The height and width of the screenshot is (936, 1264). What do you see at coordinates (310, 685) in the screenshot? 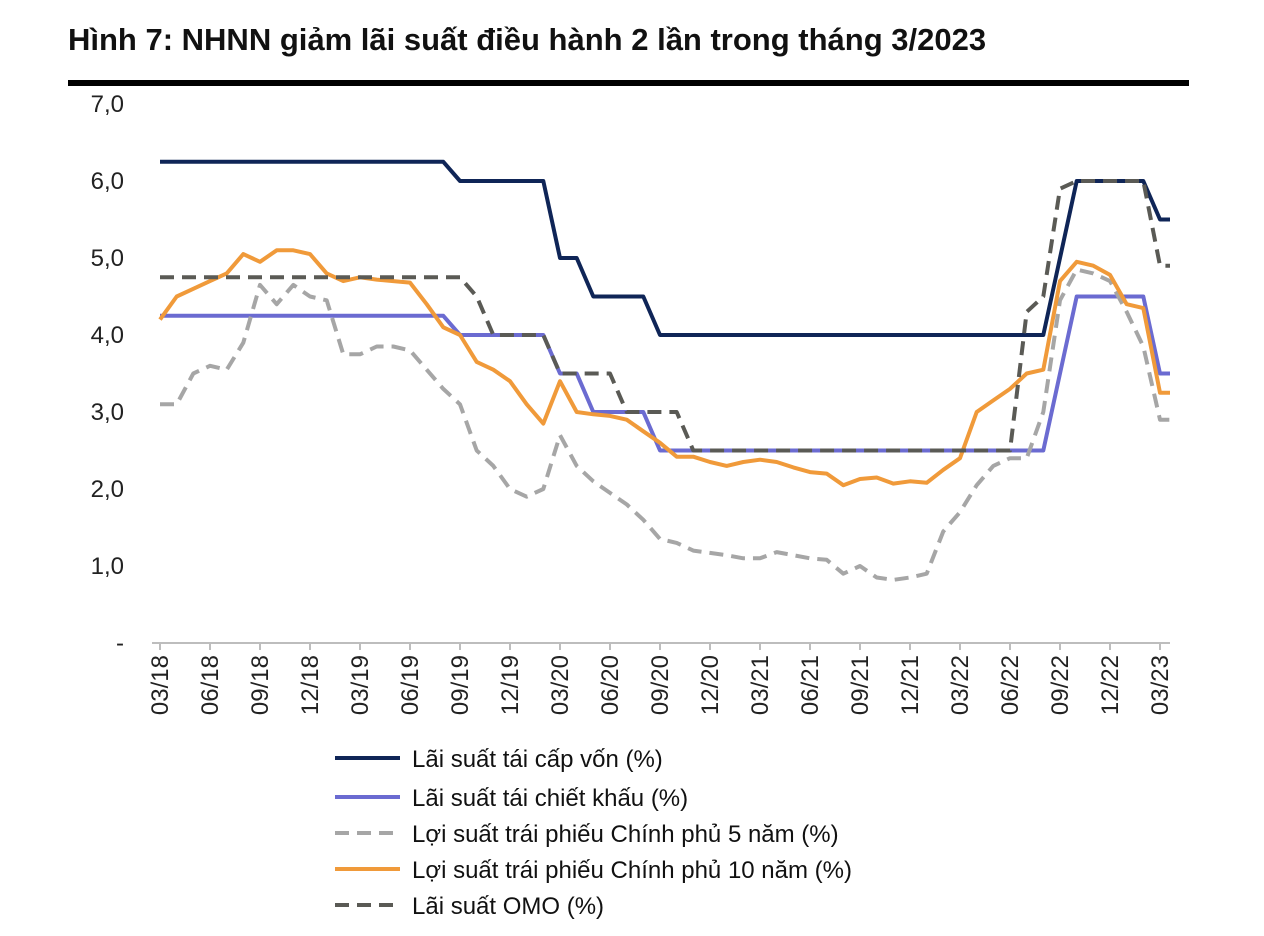
I see `x-tick-label: 12/18` at bounding box center [310, 685].